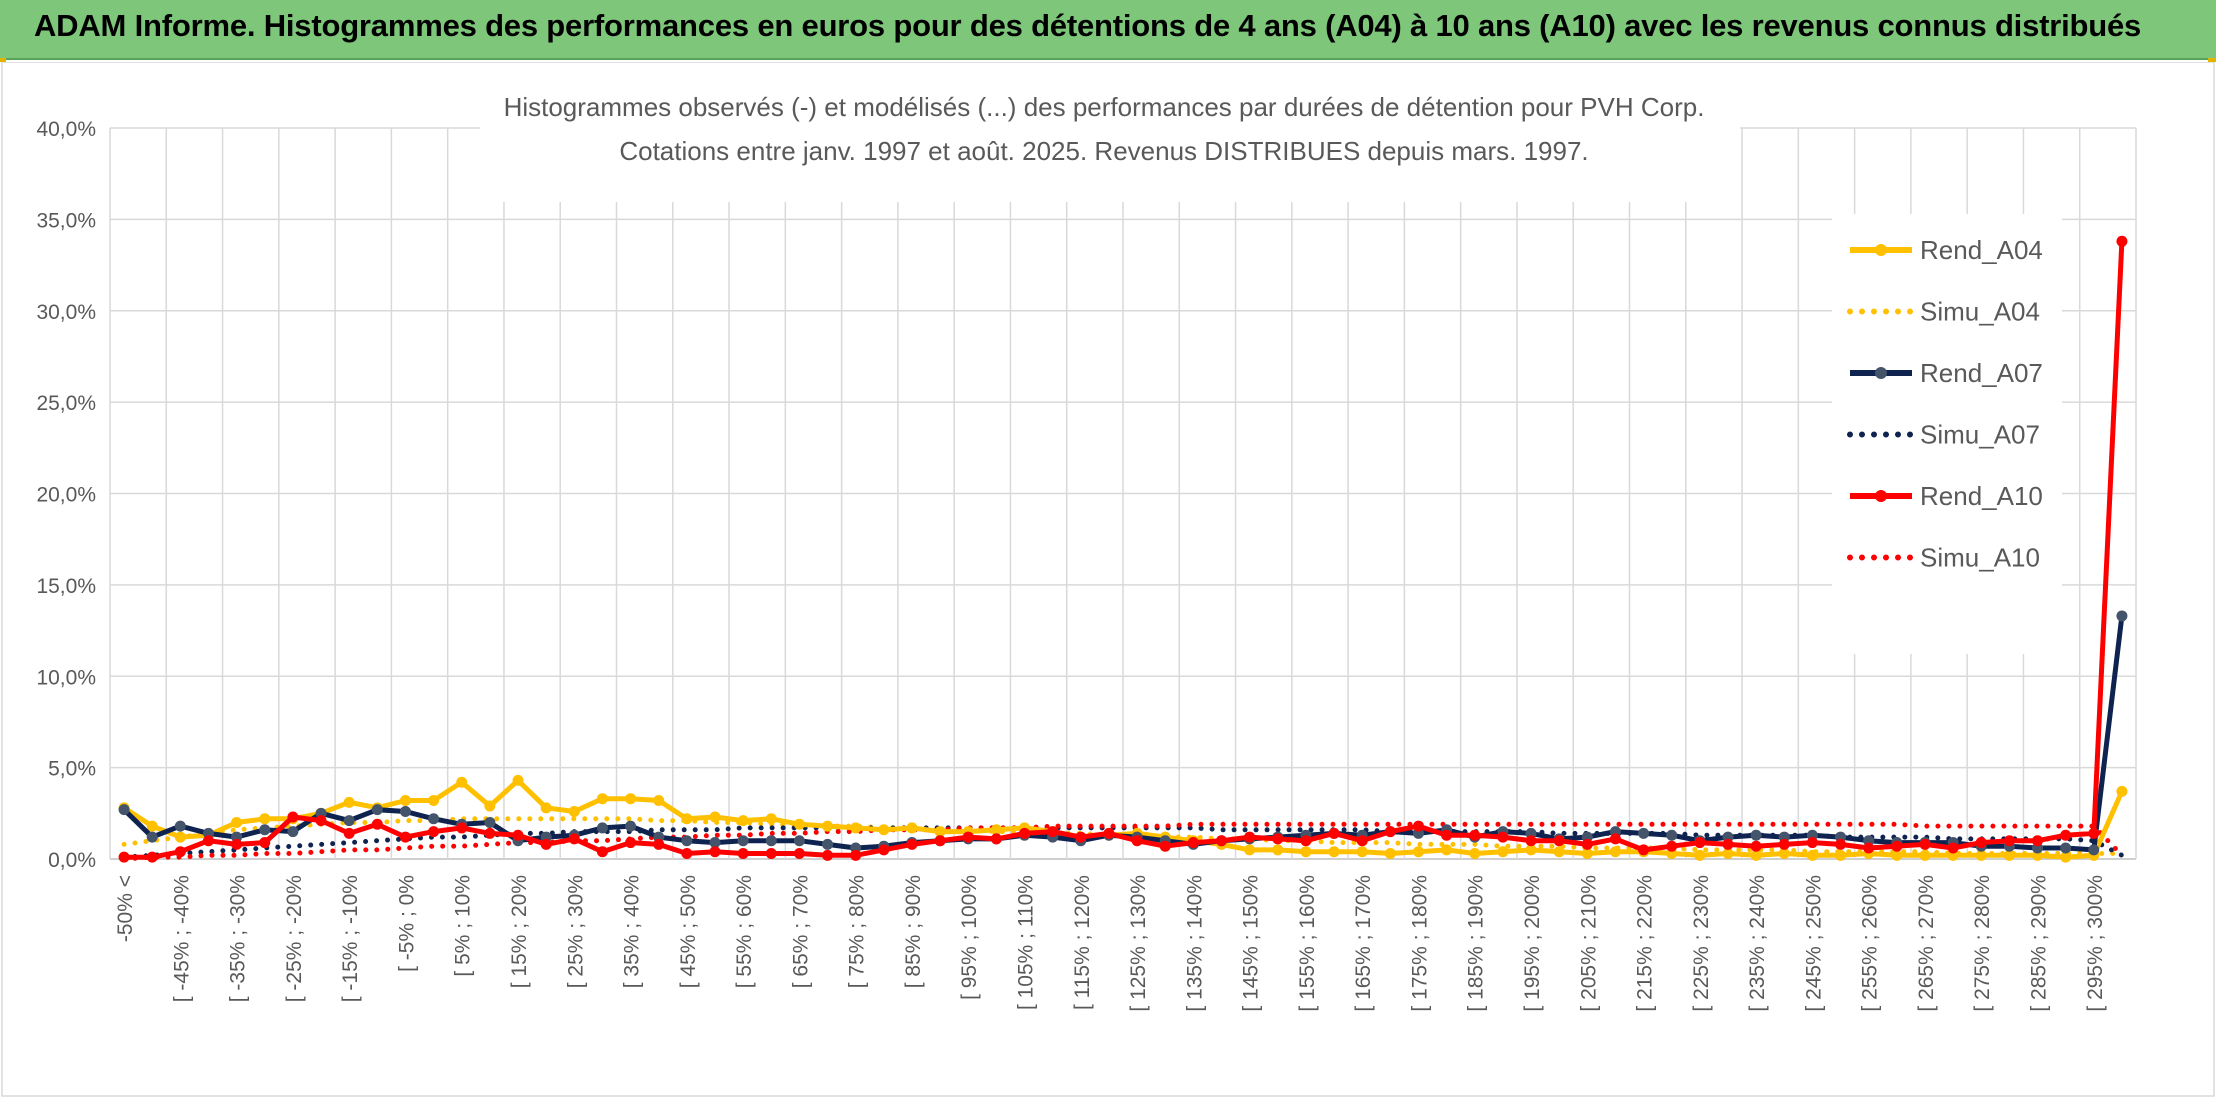  Describe the element at coordinates (1981, 250) in the screenshot. I see `legend-label: Rend_A04` at that location.